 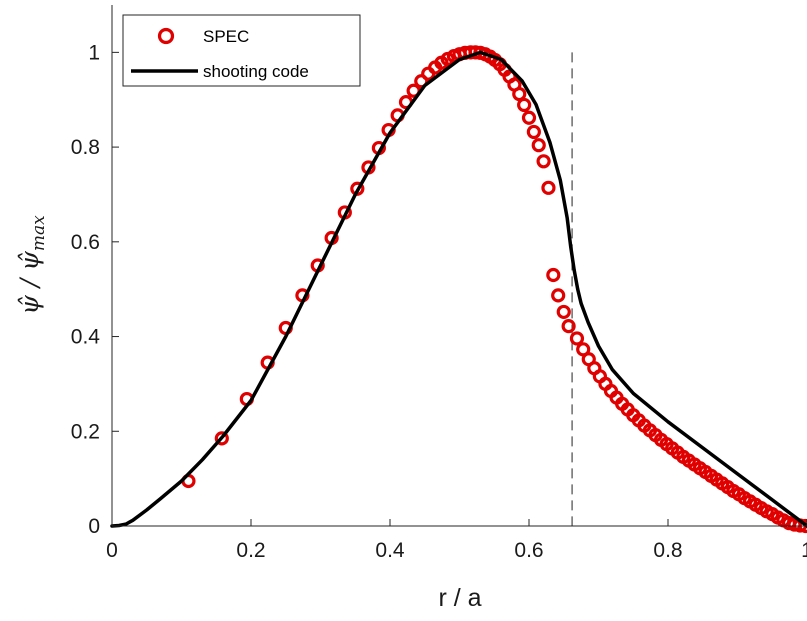 I want to click on y-axis-label-base: ψ̂ / ψ̂, so click(x=29, y=283).